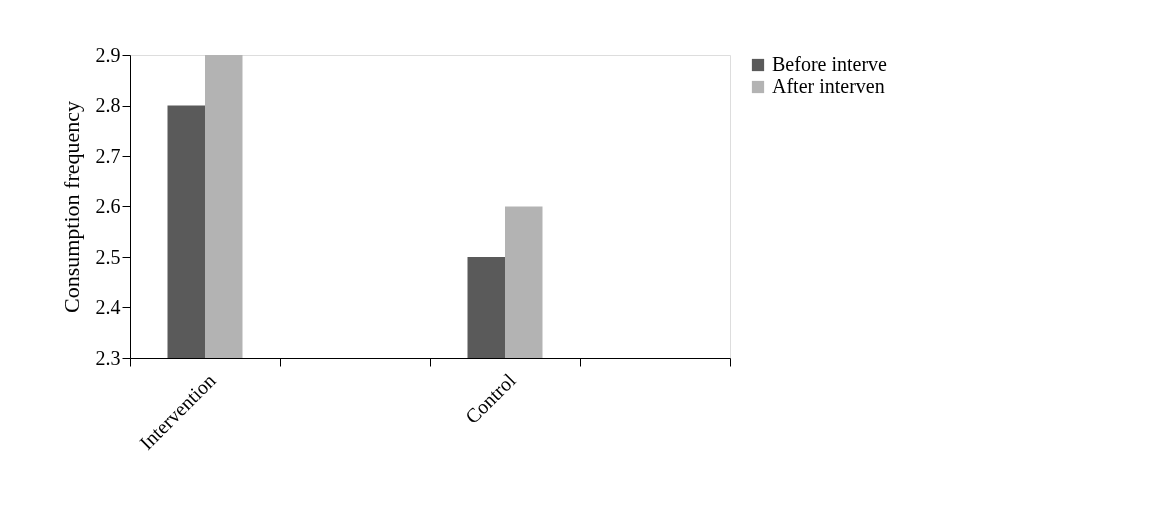 The width and height of the screenshot is (1175, 511). What do you see at coordinates (108, 206) in the screenshot?
I see `y-tick-label: 2.6` at bounding box center [108, 206].